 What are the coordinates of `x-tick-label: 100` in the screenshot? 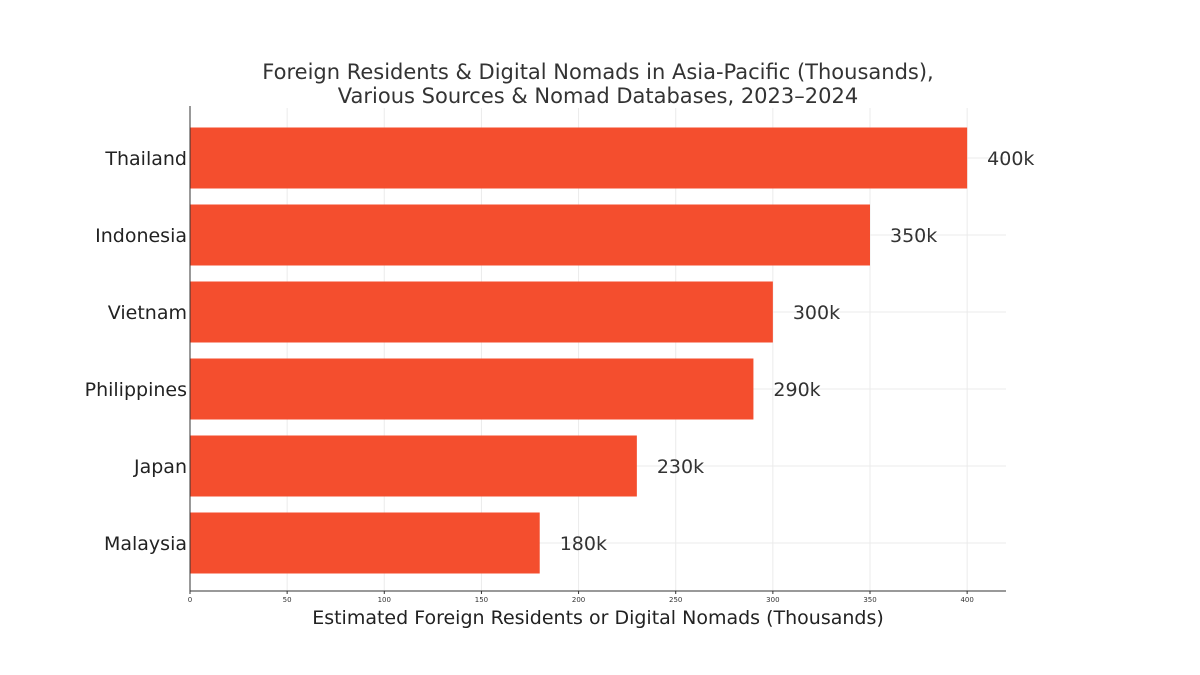 It's located at (384, 600).